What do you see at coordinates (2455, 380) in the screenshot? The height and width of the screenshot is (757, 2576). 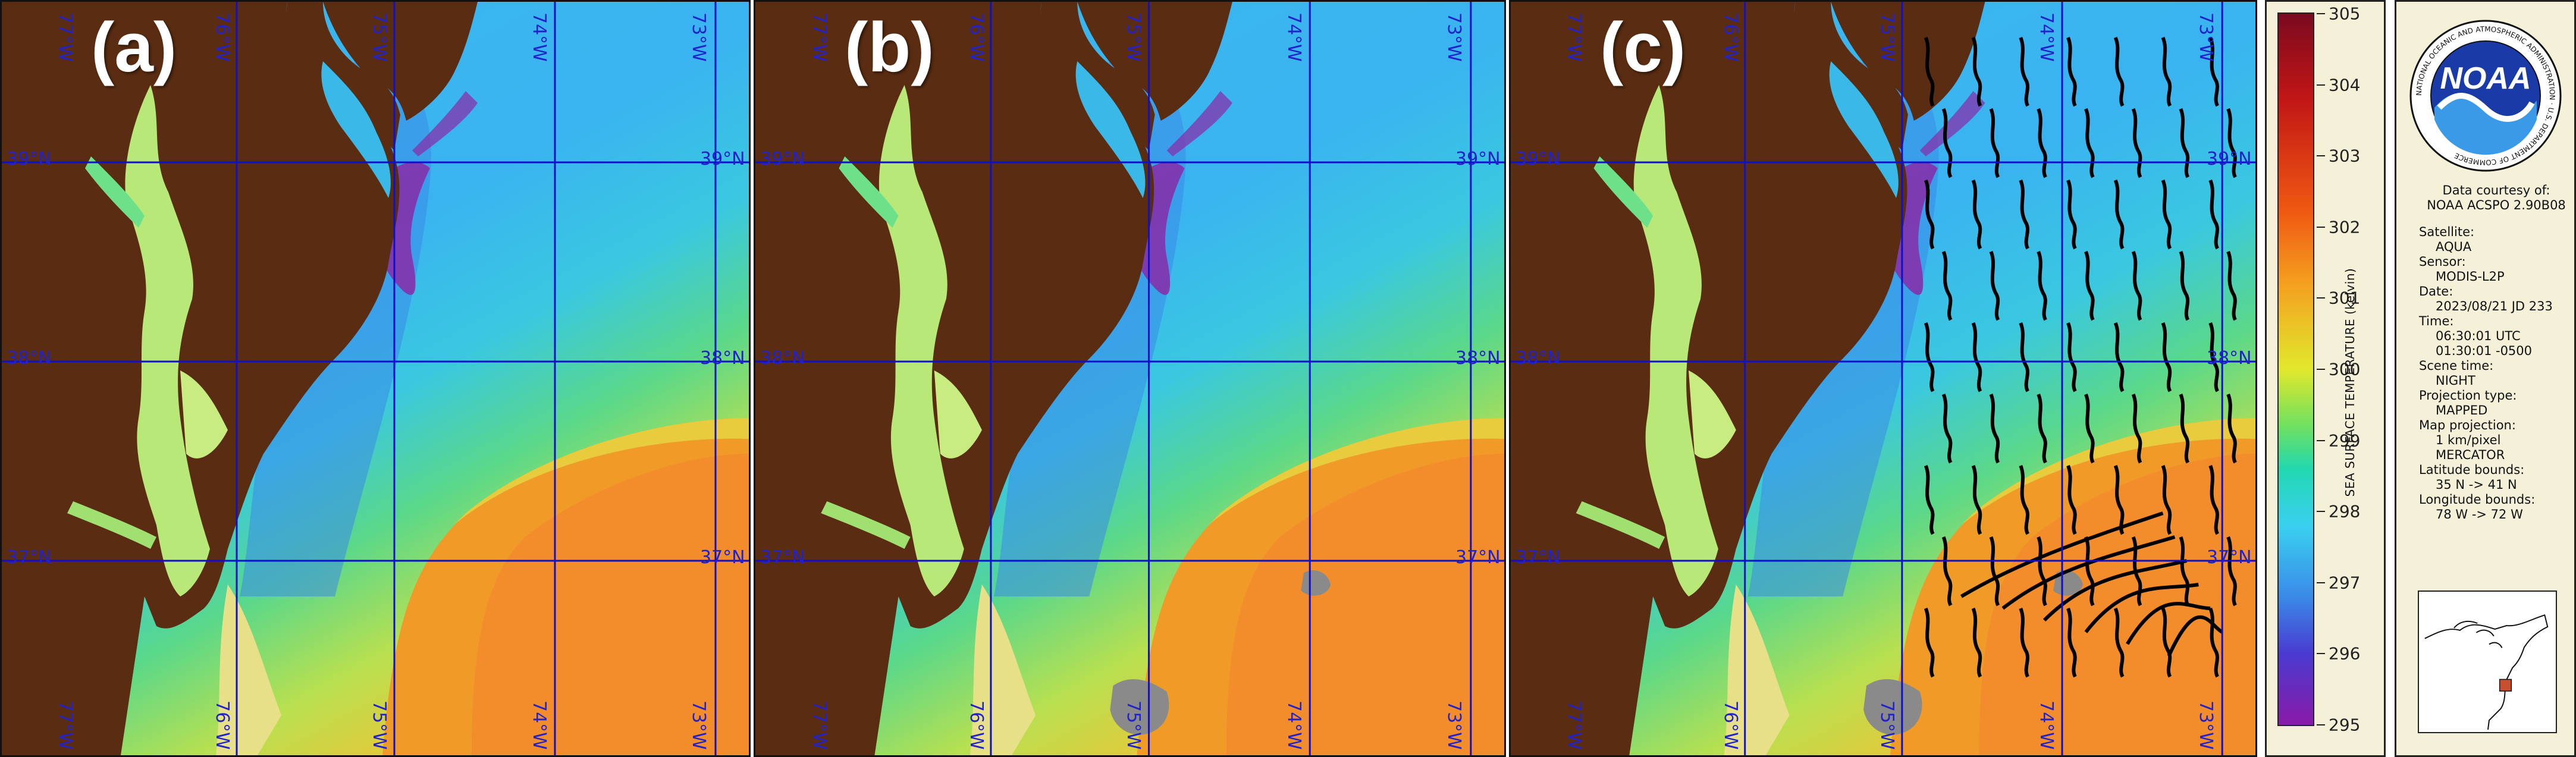 I see `metadata-value: NIGHT` at bounding box center [2455, 380].